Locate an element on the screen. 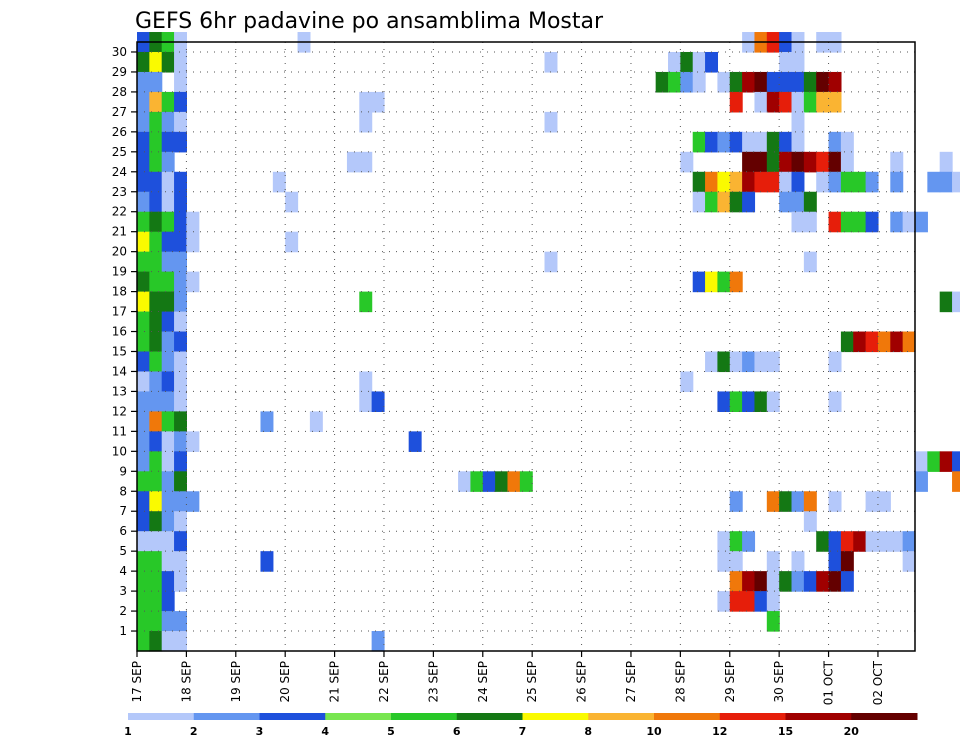  x-tick-label: 20 SEP is located at coordinates (285, 682).